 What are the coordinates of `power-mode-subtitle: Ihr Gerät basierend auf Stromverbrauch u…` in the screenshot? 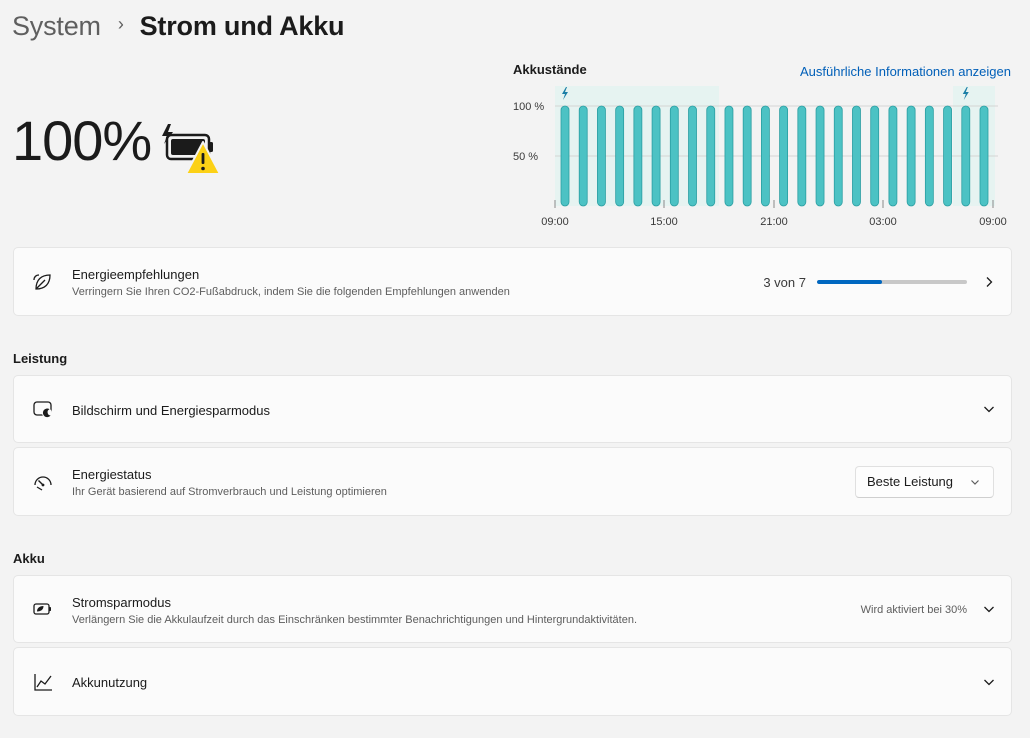 It's located at (229, 492).